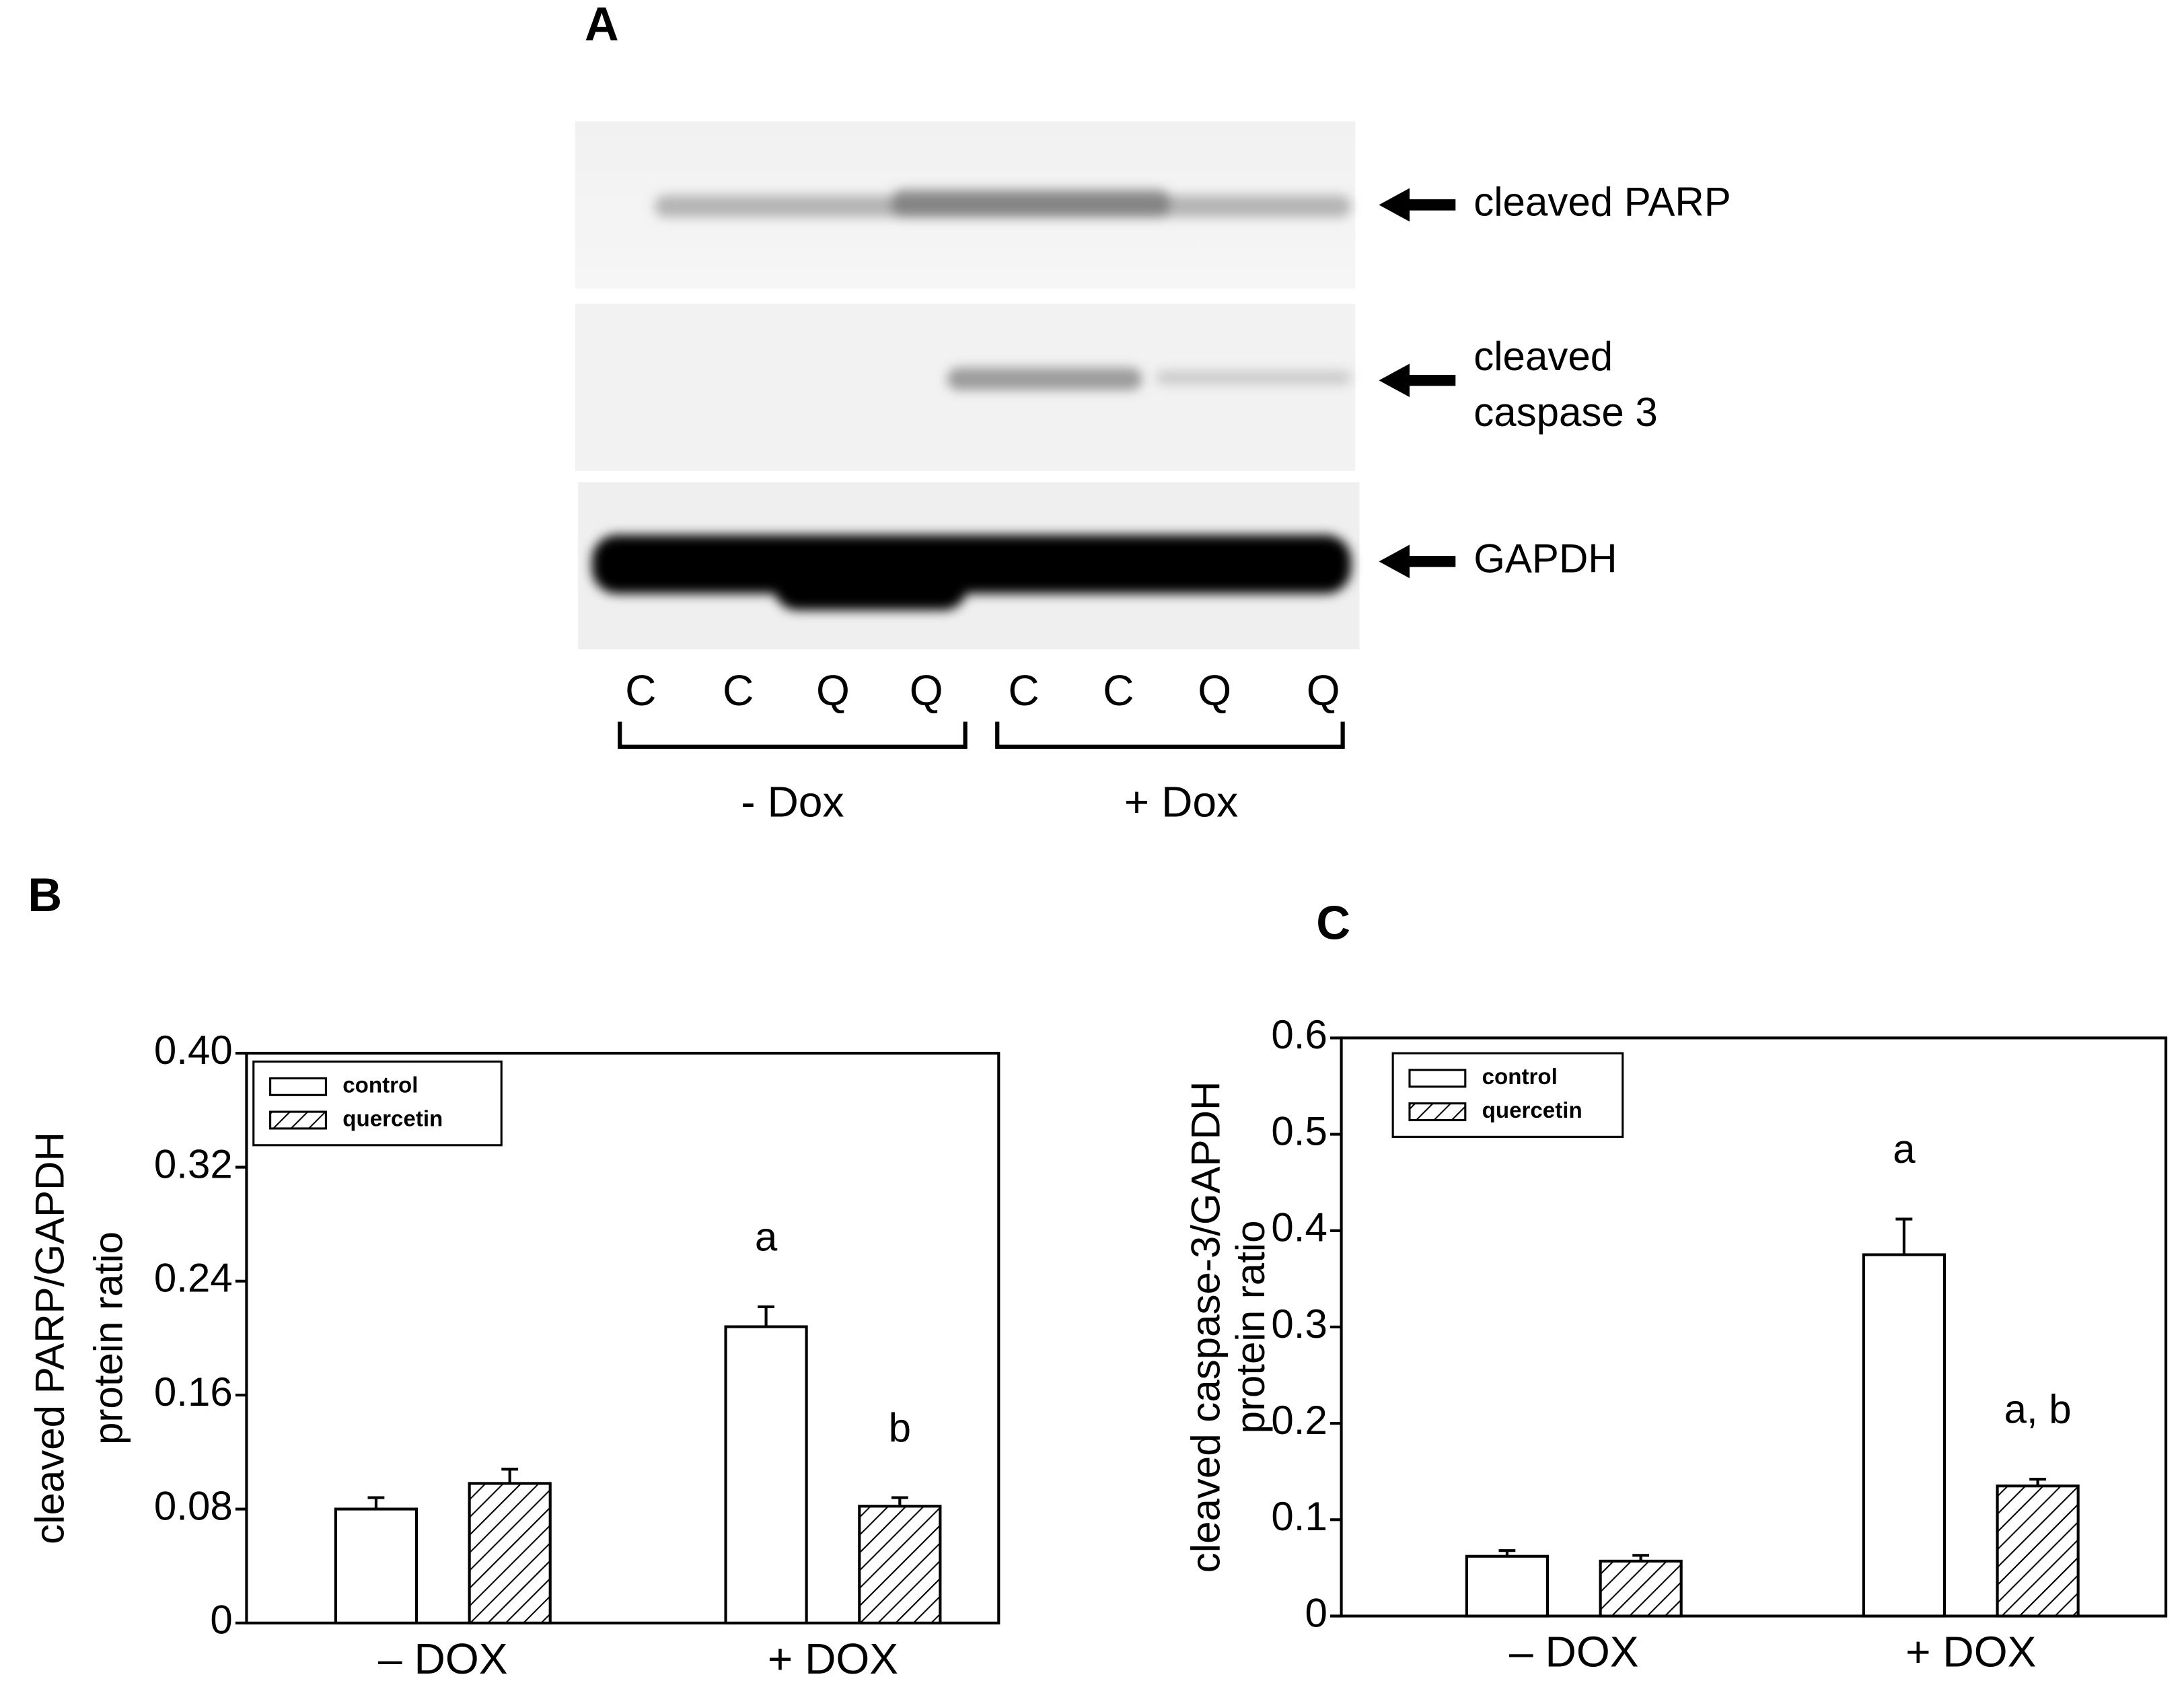  What do you see at coordinates (1545, 558) in the screenshot?
I see `band-label: GAPDH` at bounding box center [1545, 558].